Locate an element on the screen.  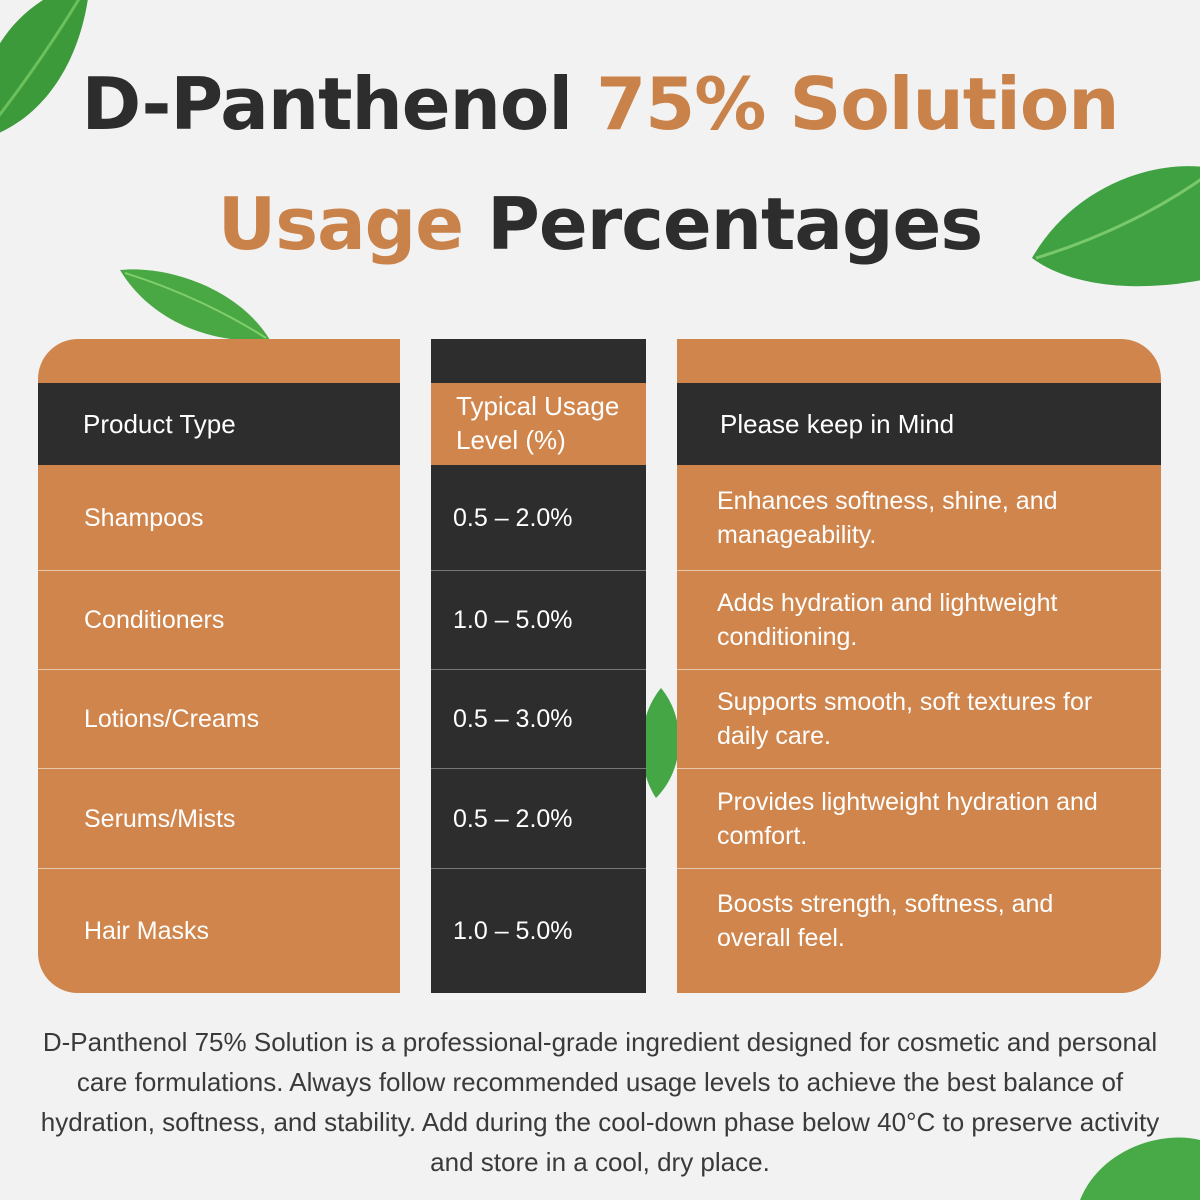
table-cell-product: Conditioners is located at coordinates (154, 620).